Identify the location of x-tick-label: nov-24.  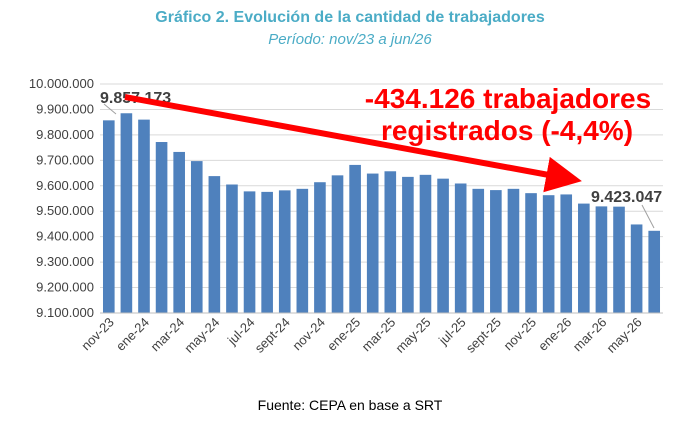
(308, 334).